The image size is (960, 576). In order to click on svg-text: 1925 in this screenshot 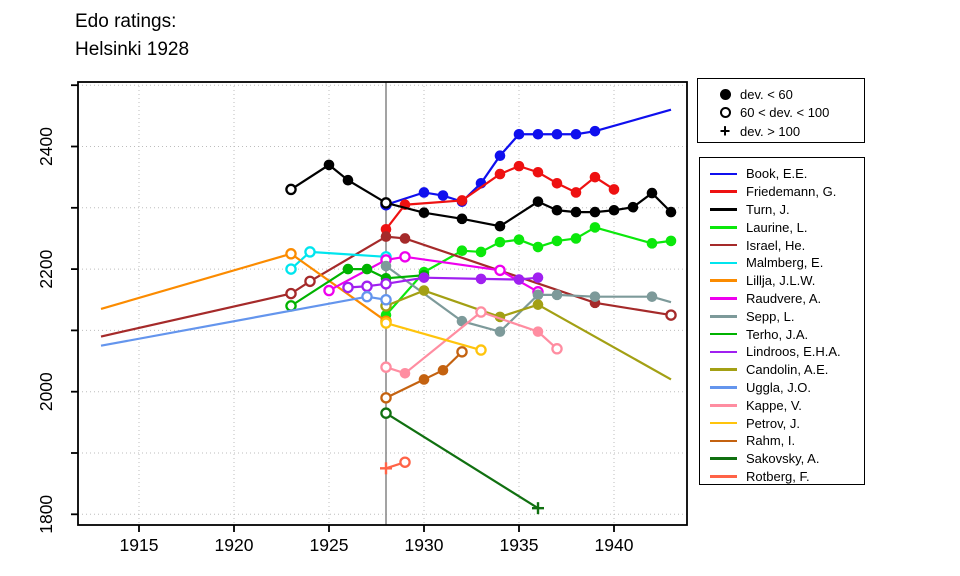, I will do `click(329, 545)`.